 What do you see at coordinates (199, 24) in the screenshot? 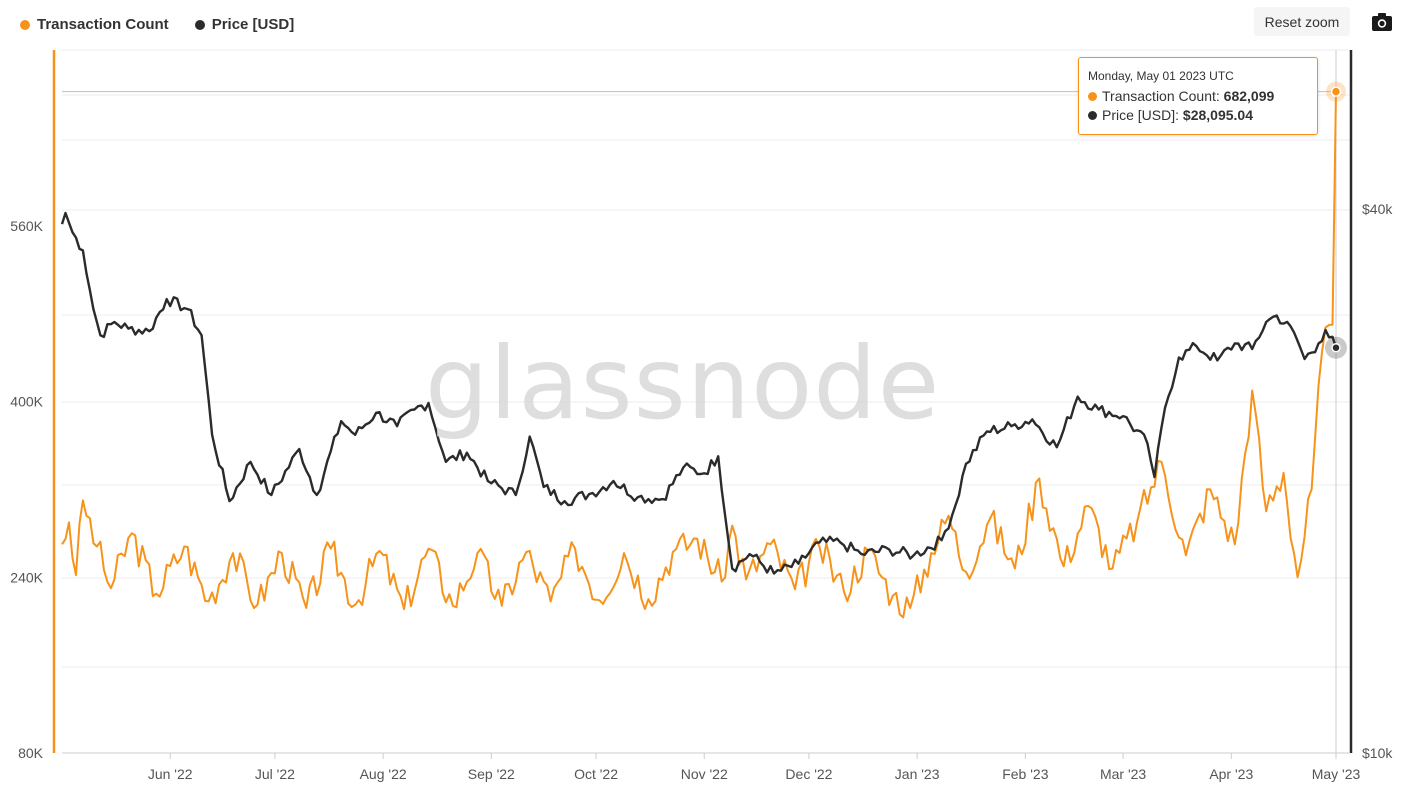
I see `legend-dot-price` at bounding box center [199, 24].